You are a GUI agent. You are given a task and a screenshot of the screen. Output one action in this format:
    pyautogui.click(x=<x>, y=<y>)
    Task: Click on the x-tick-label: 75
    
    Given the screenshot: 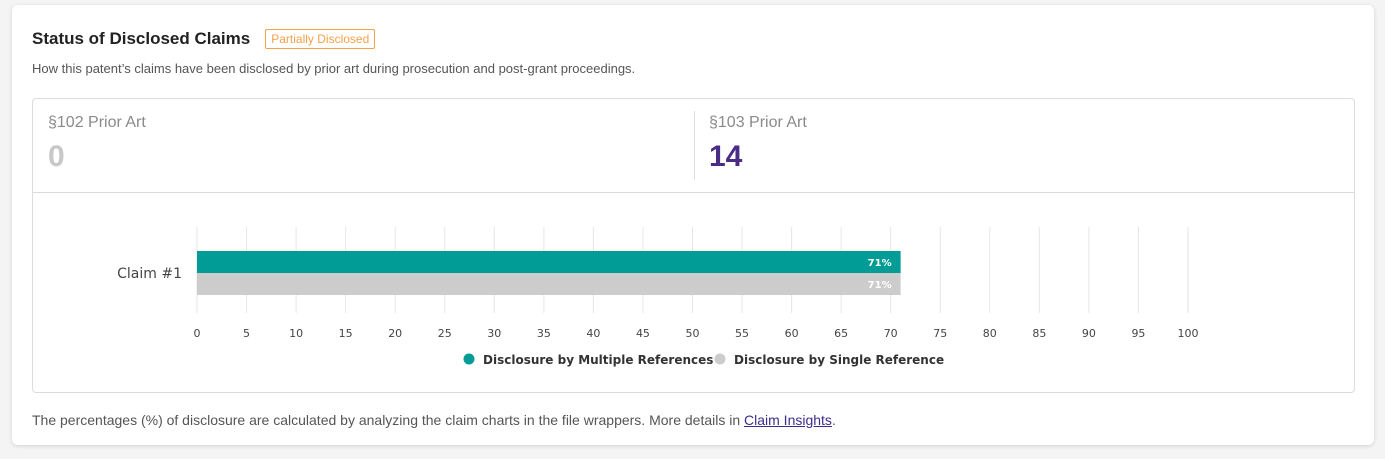 What is the action you would take?
    pyautogui.click(x=940, y=333)
    